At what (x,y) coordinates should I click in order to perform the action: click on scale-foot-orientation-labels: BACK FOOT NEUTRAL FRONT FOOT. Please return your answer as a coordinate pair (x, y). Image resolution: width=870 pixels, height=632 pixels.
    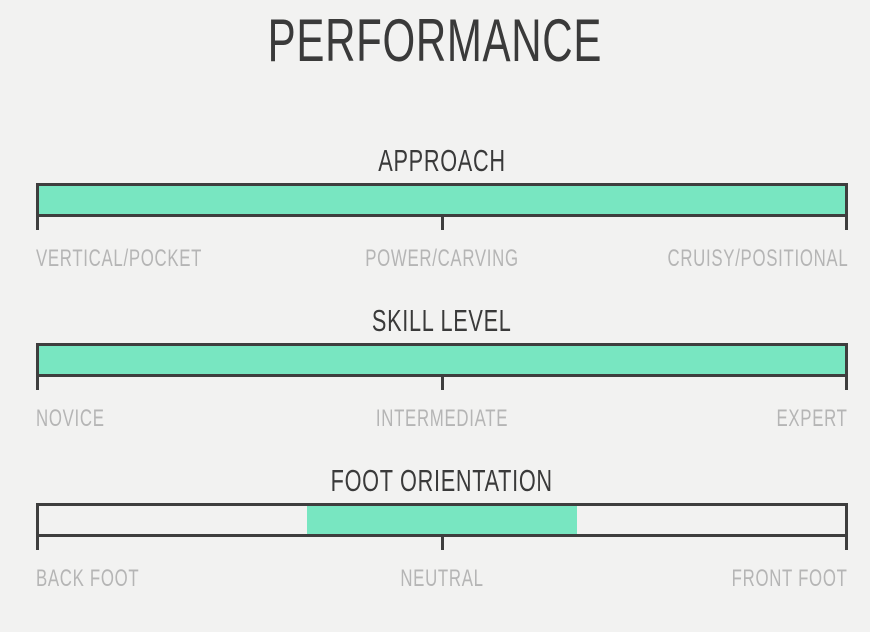
    Looking at the image, I should click on (442, 579).